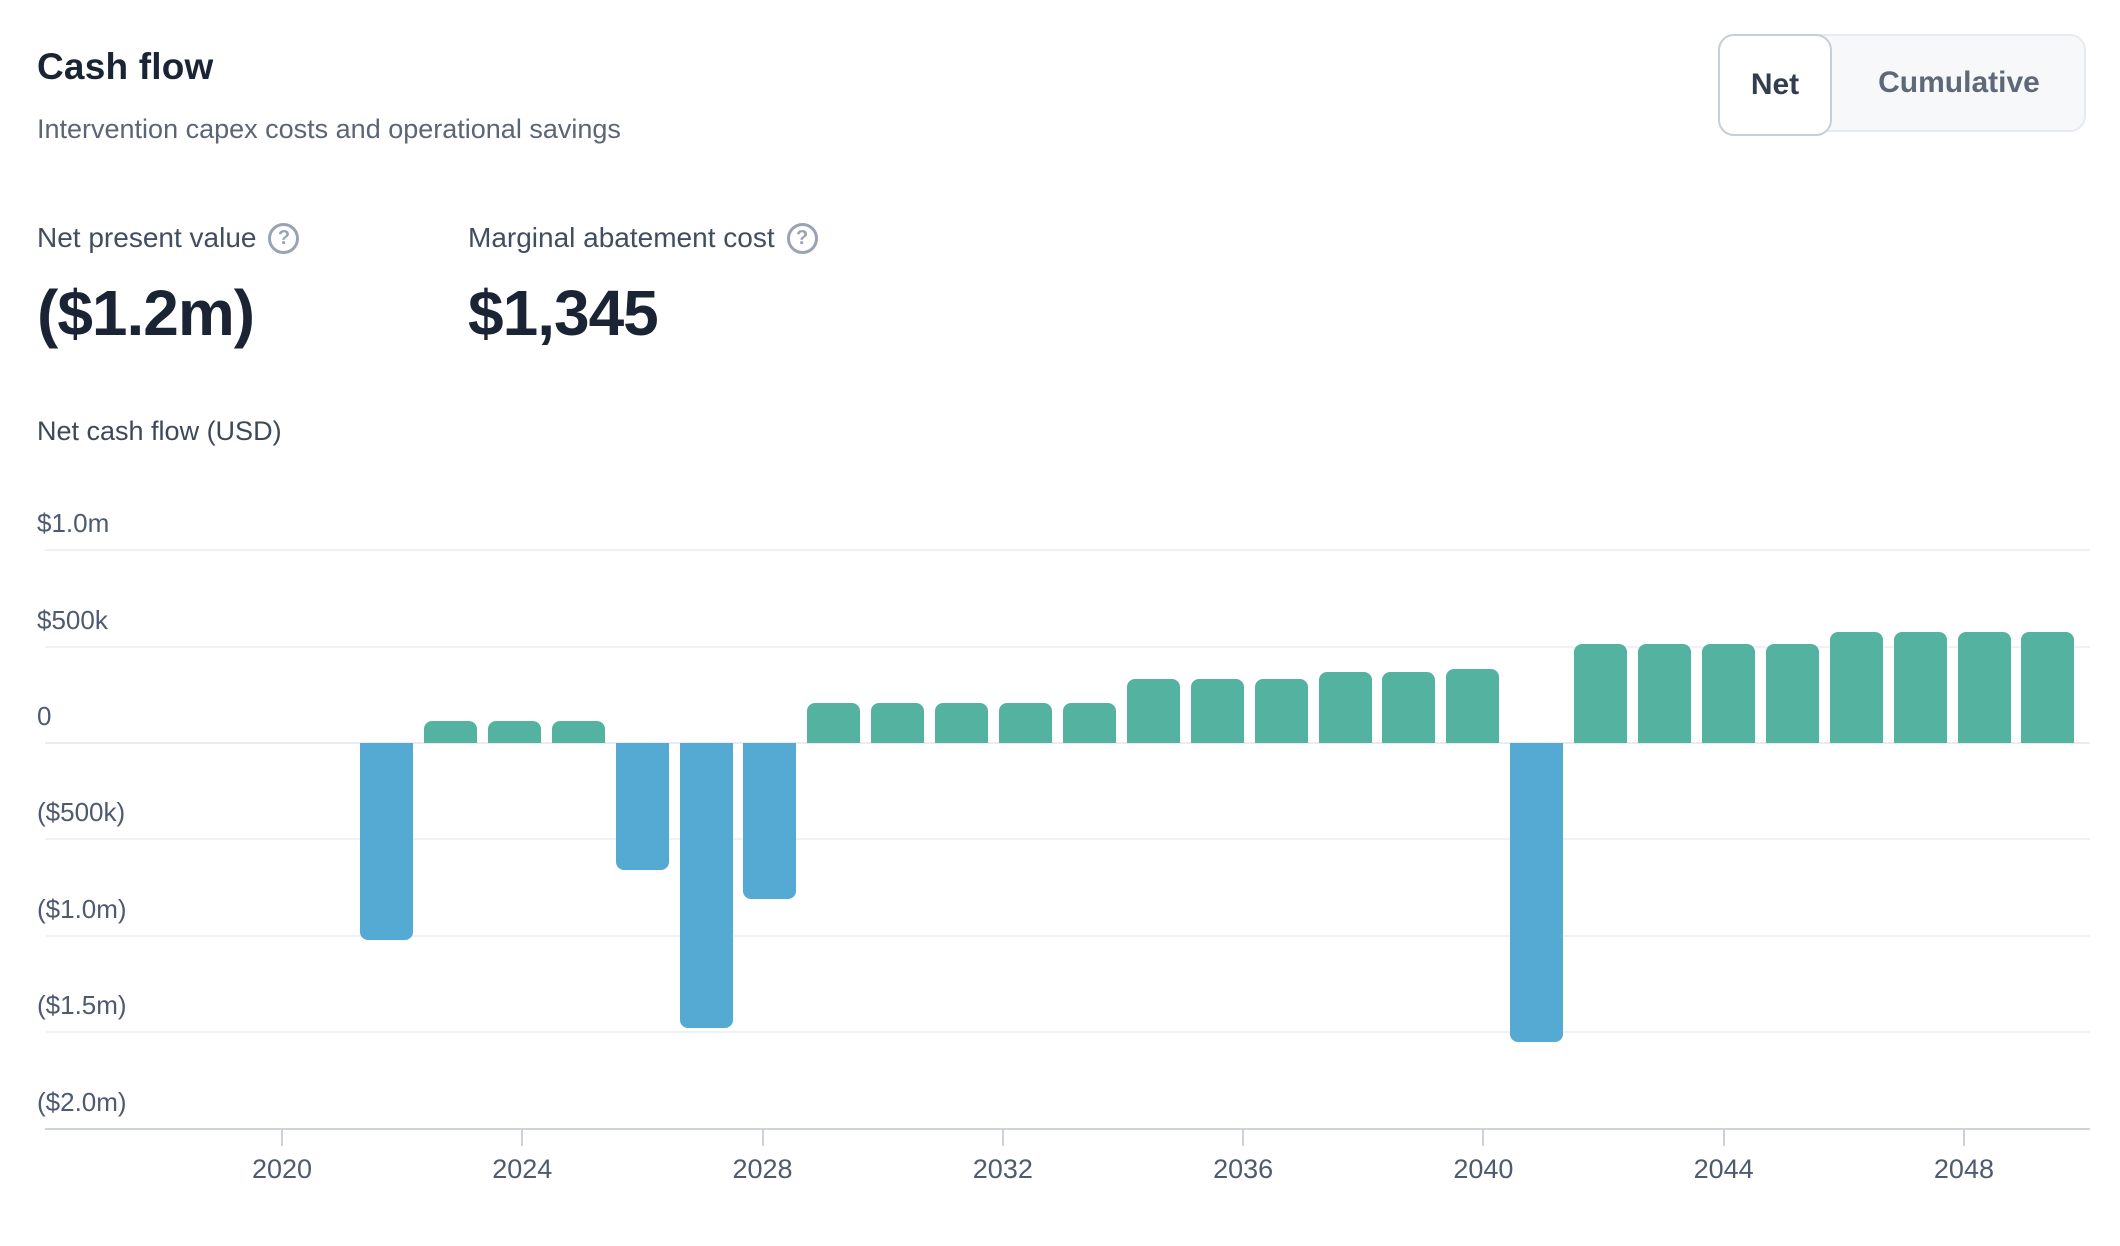 The width and height of the screenshot is (2120, 1246). Describe the element at coordinates (1537, 892) in the screenshot. I see `bar-2040` at that location.